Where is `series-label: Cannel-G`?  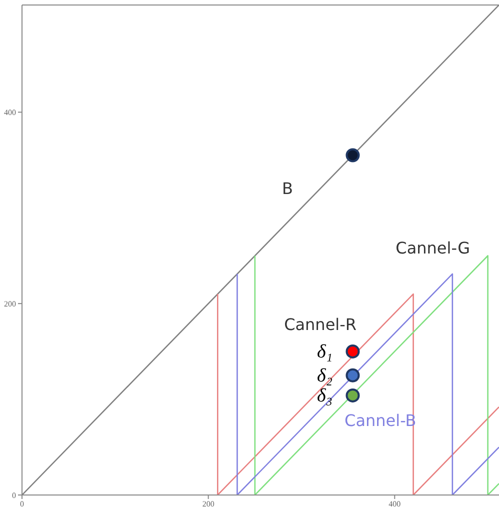 series-label: Cannel-G is located at coordinates (433, 248).